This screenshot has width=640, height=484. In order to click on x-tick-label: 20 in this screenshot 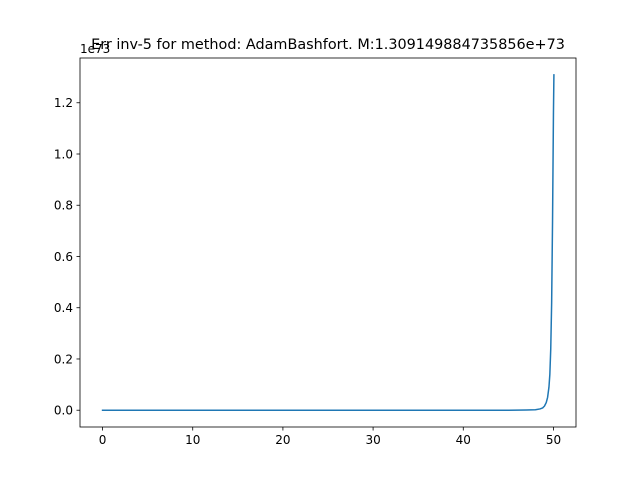, I will do `click(282, 440)`.